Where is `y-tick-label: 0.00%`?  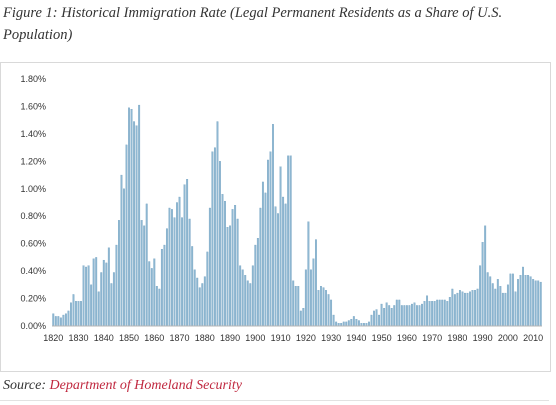 y-tick-label: 0.00% is located at coordinates (33, 326).